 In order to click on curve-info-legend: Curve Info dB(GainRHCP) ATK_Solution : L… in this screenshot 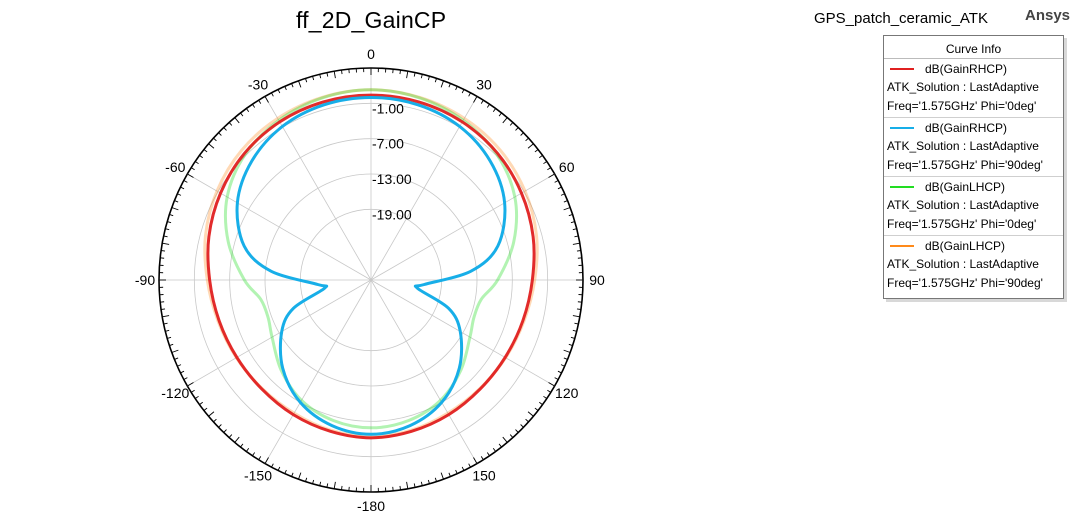, I will do `click(973, 167)`.